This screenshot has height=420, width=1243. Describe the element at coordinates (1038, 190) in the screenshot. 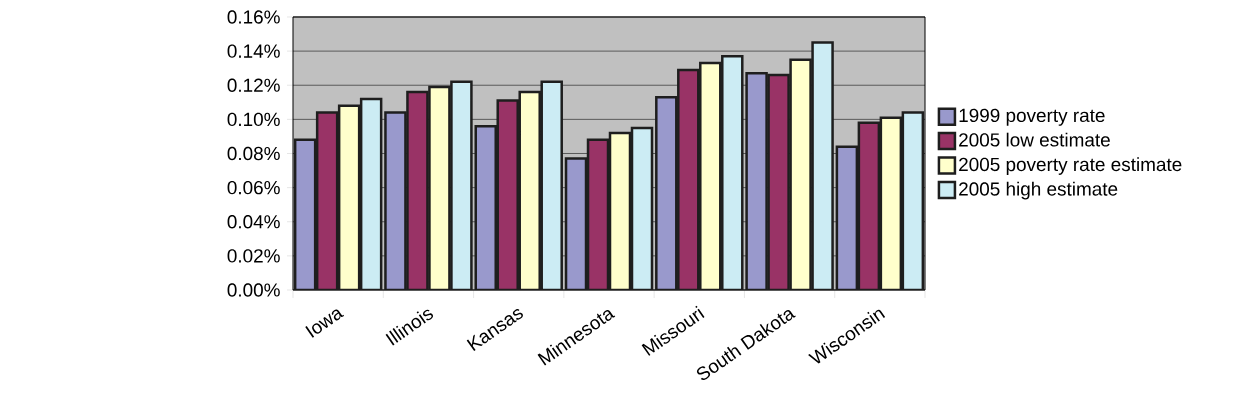

I see `legend-label: 2005 high estimate` at that location.